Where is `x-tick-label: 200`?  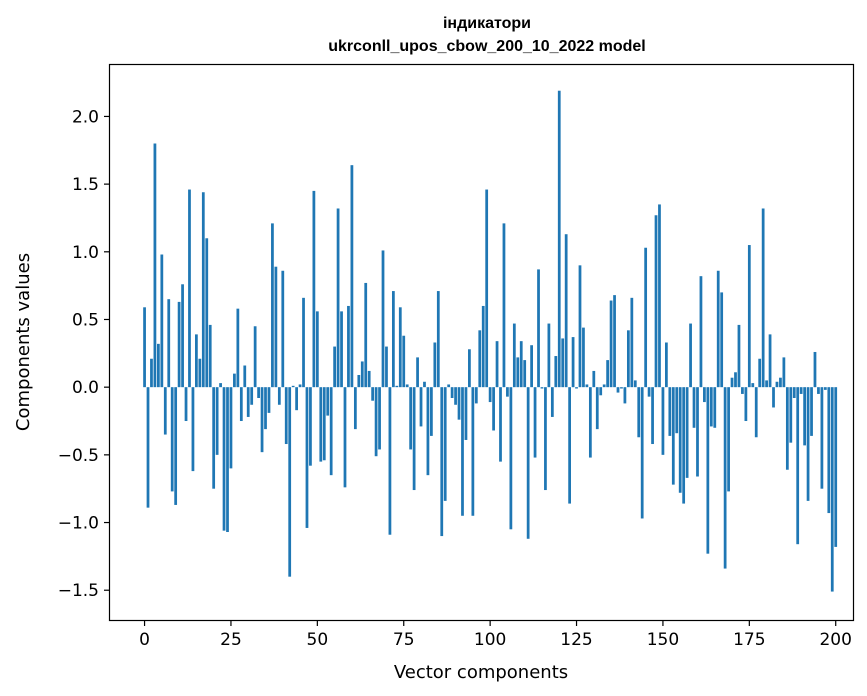
x-tick-label: 200 is located at coordinates (835, 640).